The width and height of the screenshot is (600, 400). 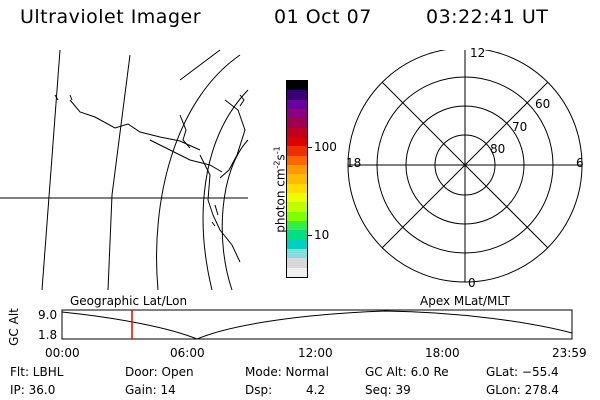 What do you see at coordinates (520, 127) in the screenshot?
I see `mlat-label-70: 70` at bounding box center [520, 127].